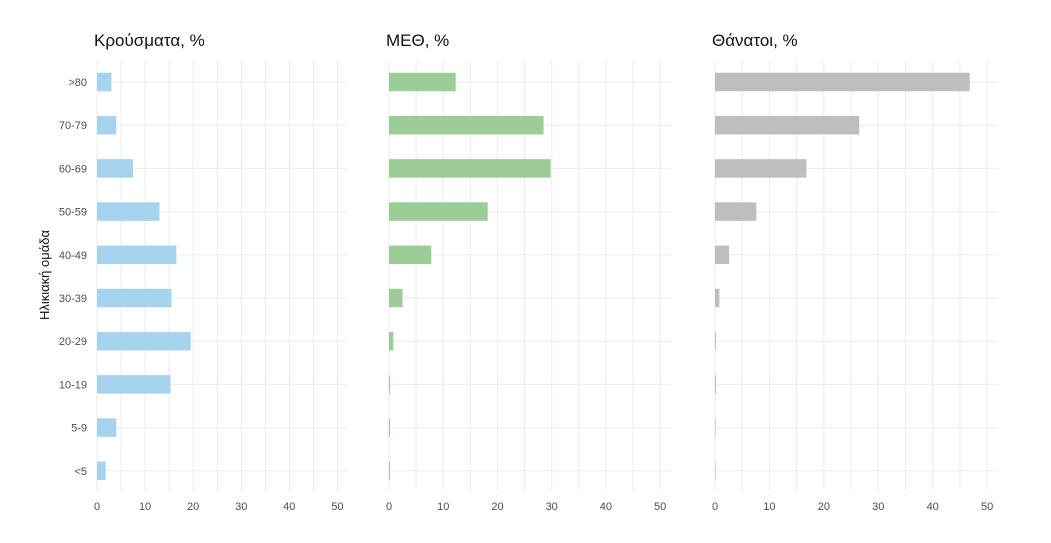 This screenshot has height=543, width=1051. Describe the element at coordinates (73, 213) in the screenshot. I see `y-tick-label: 50-59` at that location.